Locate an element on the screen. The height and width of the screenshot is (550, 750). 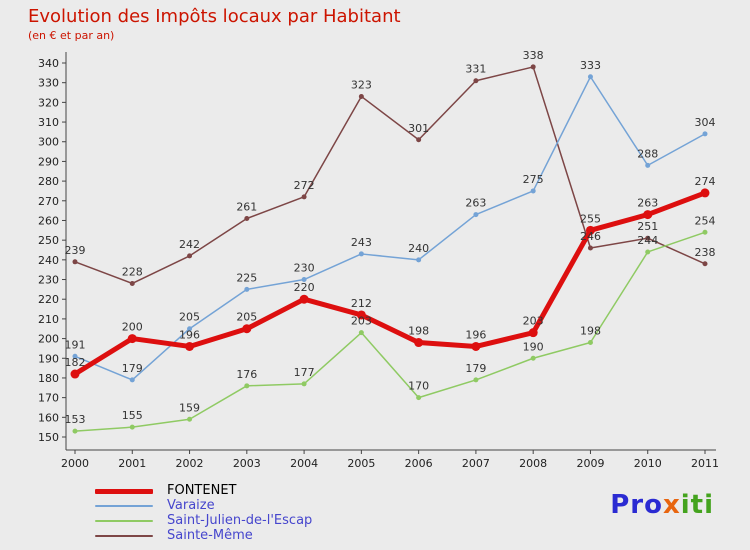
svg-text: 2003 is located at coordinates (247, 463).